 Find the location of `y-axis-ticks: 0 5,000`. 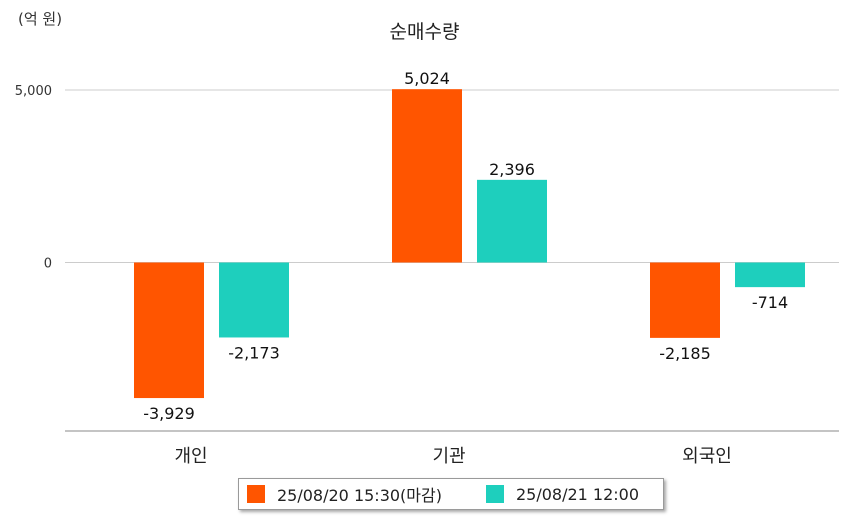

y-axis-ticks: 0 5,000 is located at coordinates (33, 178).